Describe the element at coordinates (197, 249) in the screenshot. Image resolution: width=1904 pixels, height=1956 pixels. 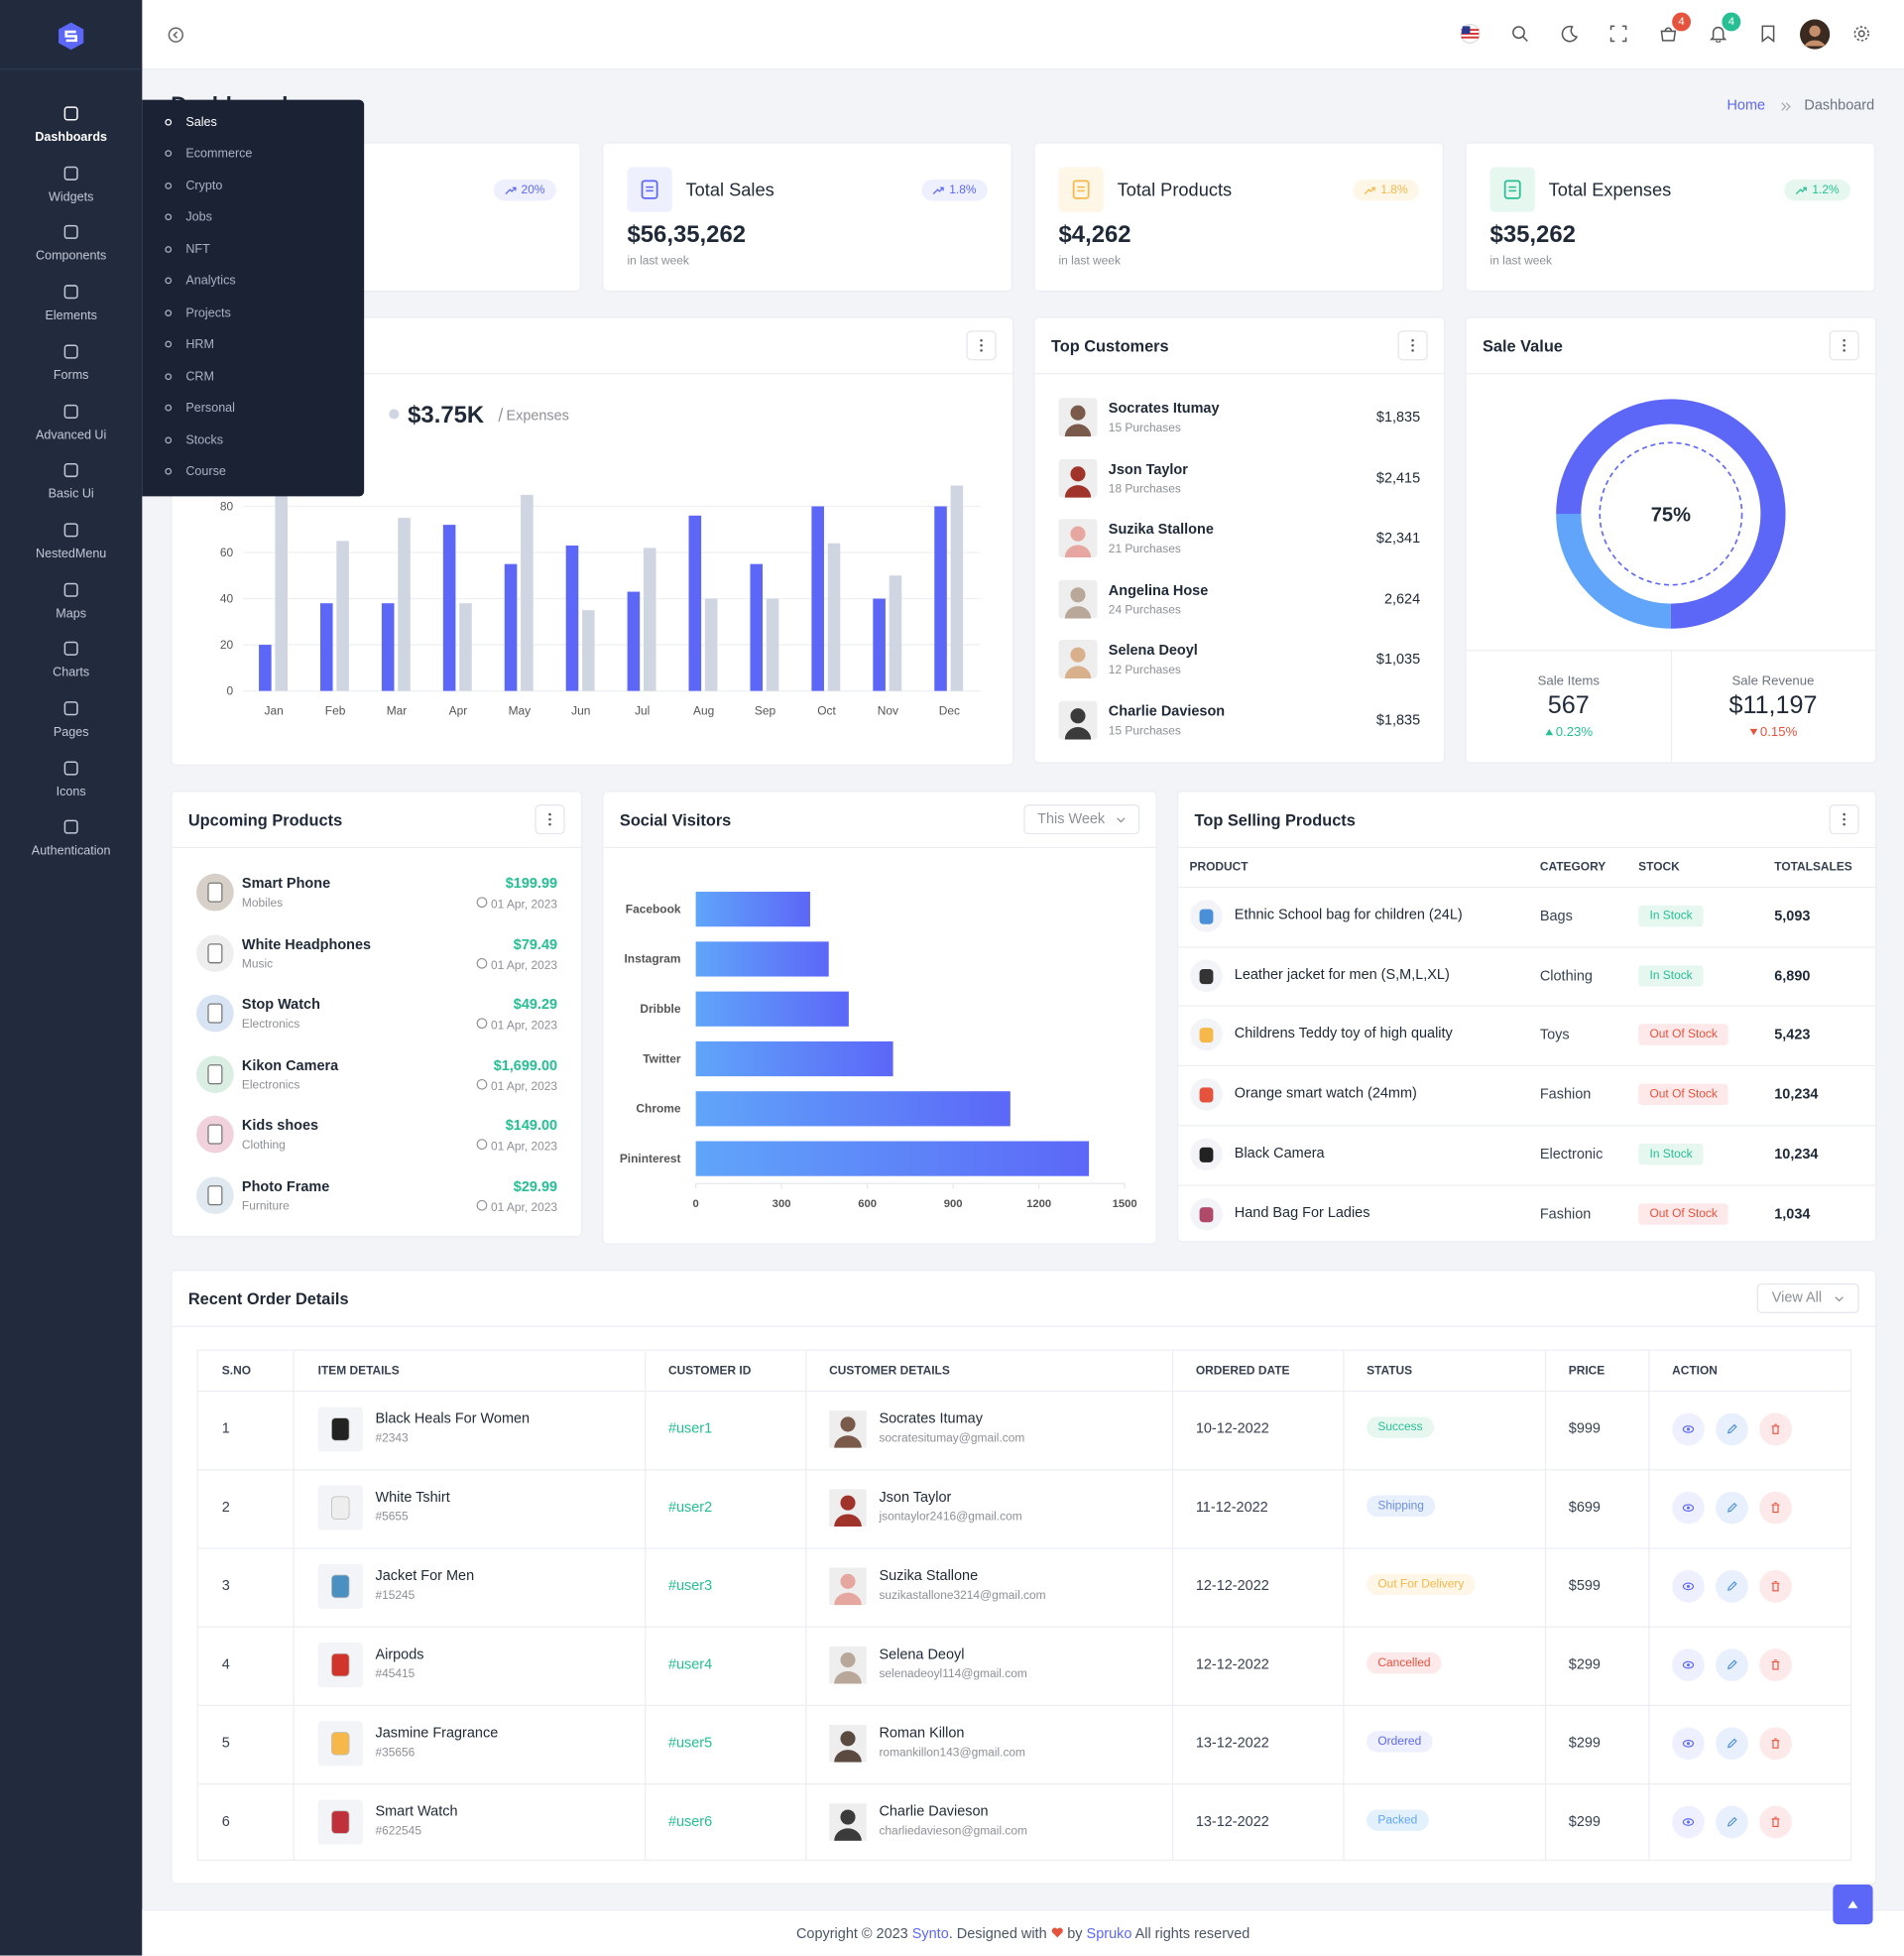
I see `submenu-item: NFT` at that location.